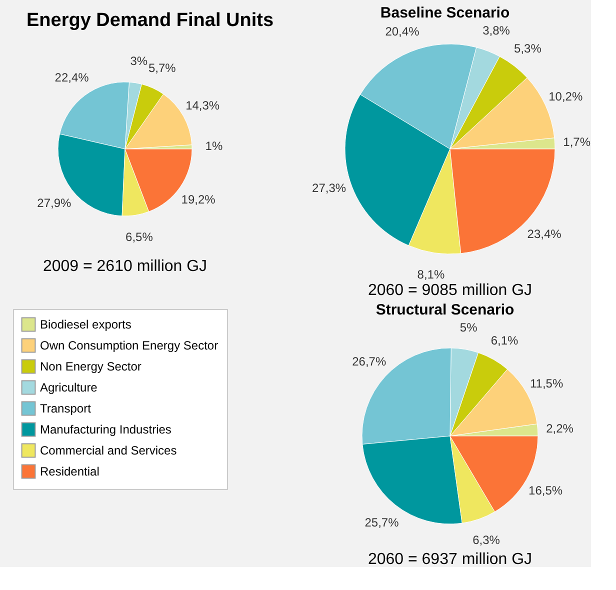 The height and width of the screenshot is (590, 616). Describe the element at coordinates (565, 96) in the screenshot. I see `data-label: 10,2%` at that location.